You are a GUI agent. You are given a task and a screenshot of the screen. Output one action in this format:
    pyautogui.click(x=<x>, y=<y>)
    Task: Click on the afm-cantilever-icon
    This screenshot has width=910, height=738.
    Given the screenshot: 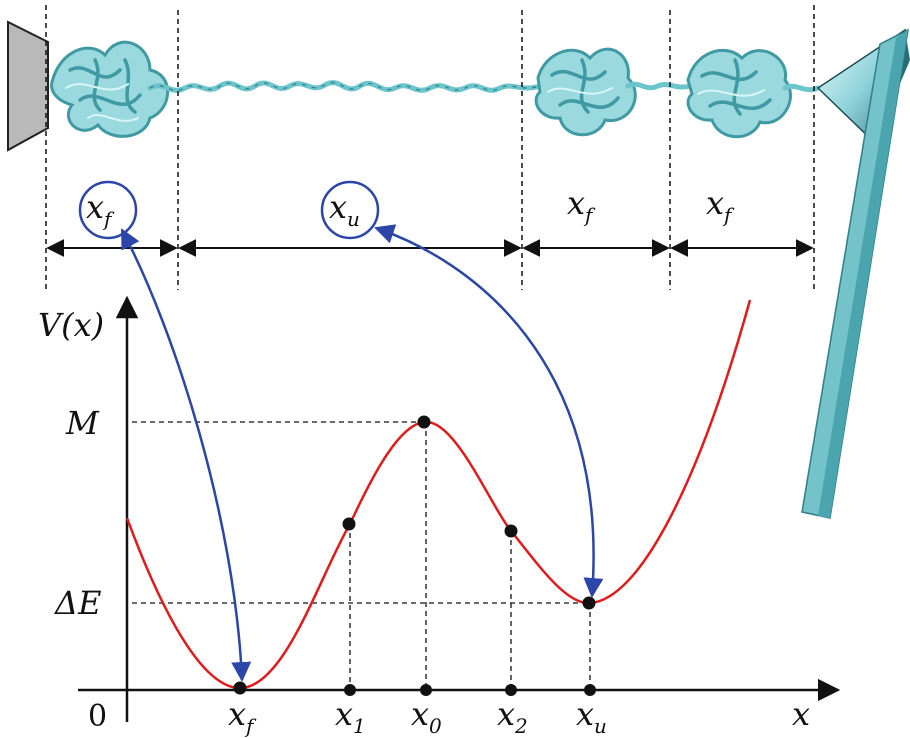 What is the action you would take?
    pyautogui.click(x=856, y=274)
    